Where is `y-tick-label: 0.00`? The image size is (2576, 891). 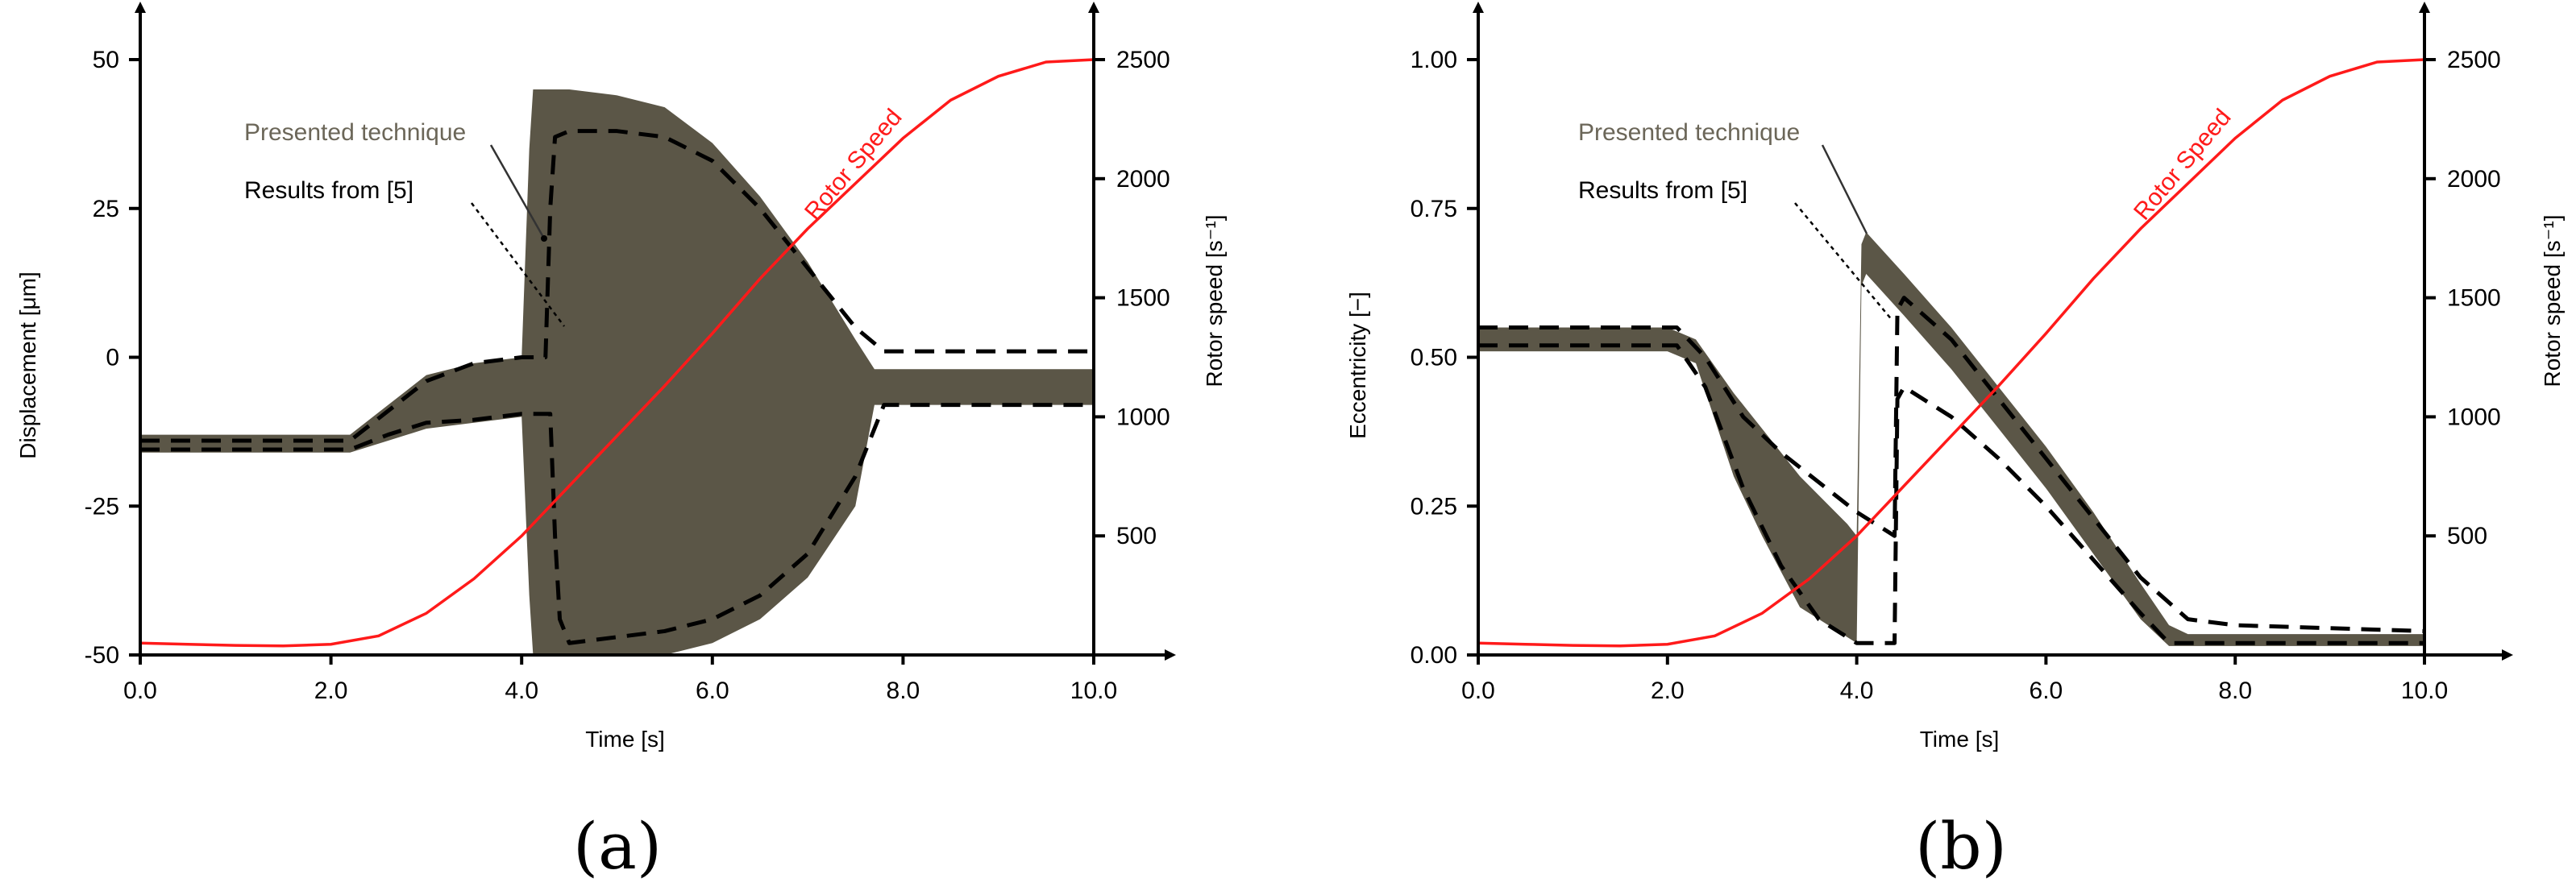 y-tick-label: 0.00 is located at coordinates (1434, 655).